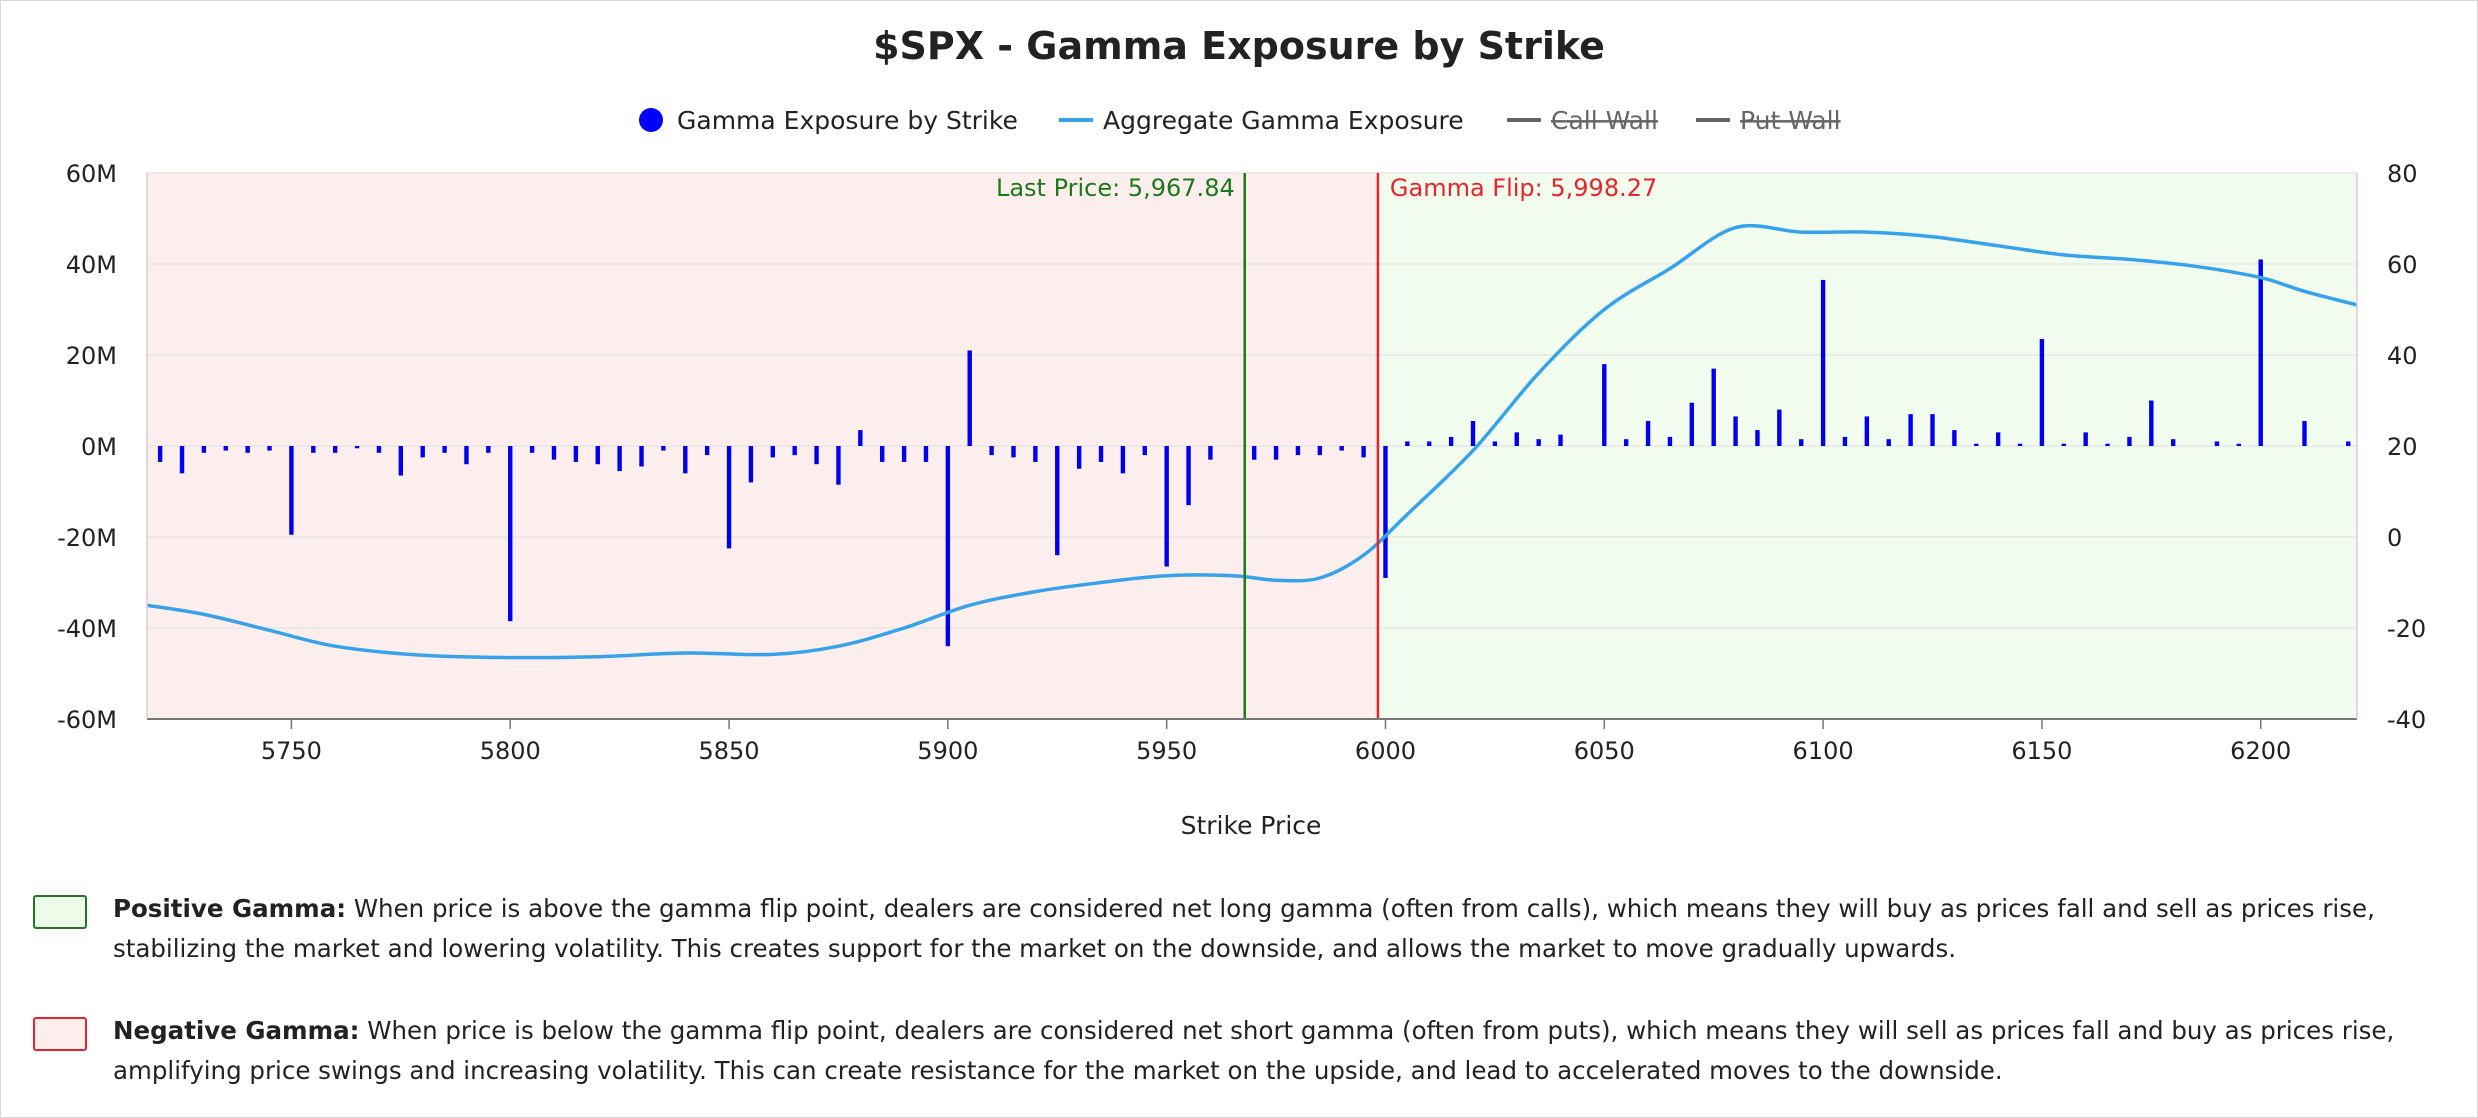 This screenshot has width=2478, height=1118. I want to click on legend-item-aggregate-gamma-exposure: Aggregate Gamma Exposure, so click(1261, 120).